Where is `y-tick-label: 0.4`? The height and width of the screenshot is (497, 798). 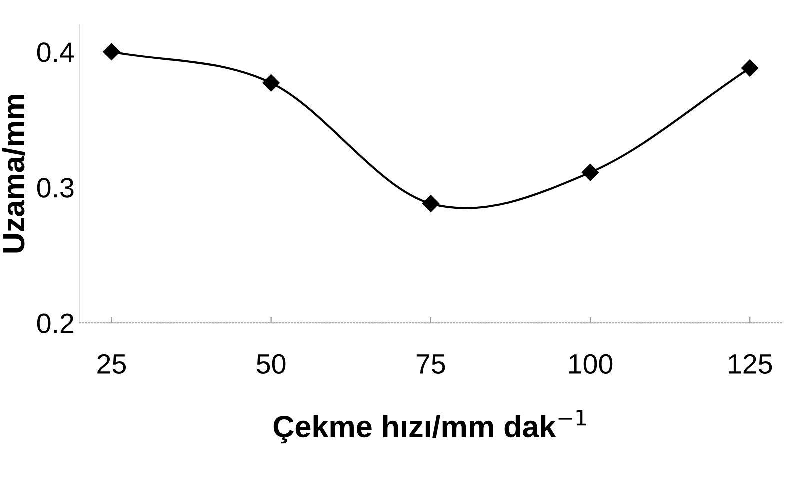 y-tick-label: 0.4 is located at coordinates (55, 52).